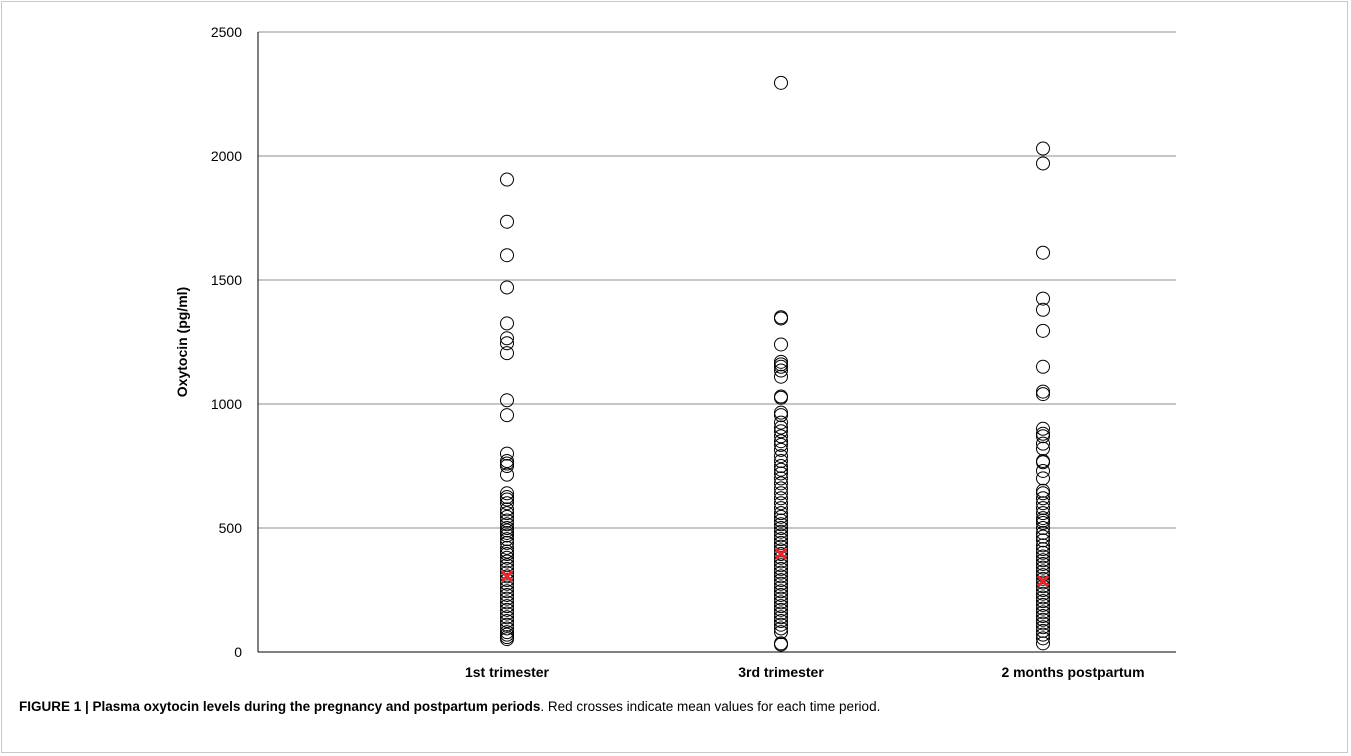 This screenshot has height=756, width=1351. Describe the element at coordinates (182, 342) in the screenshot. I see `y-axis-title: Oxytocin (pg/ml)` at that location.